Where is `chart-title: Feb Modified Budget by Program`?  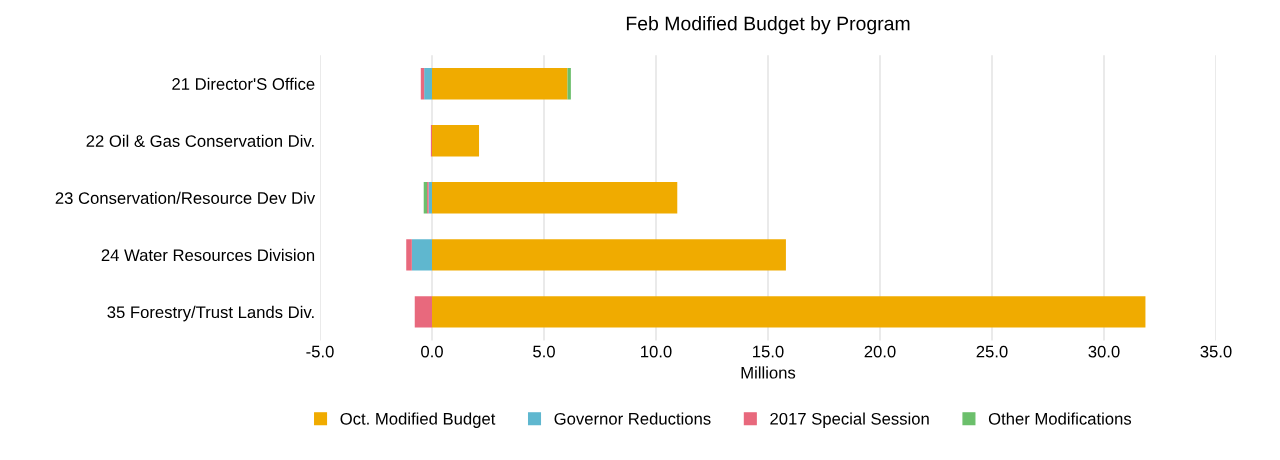 chart-title: Feb Modified Budget by Program is located at coordinates (768, 25).